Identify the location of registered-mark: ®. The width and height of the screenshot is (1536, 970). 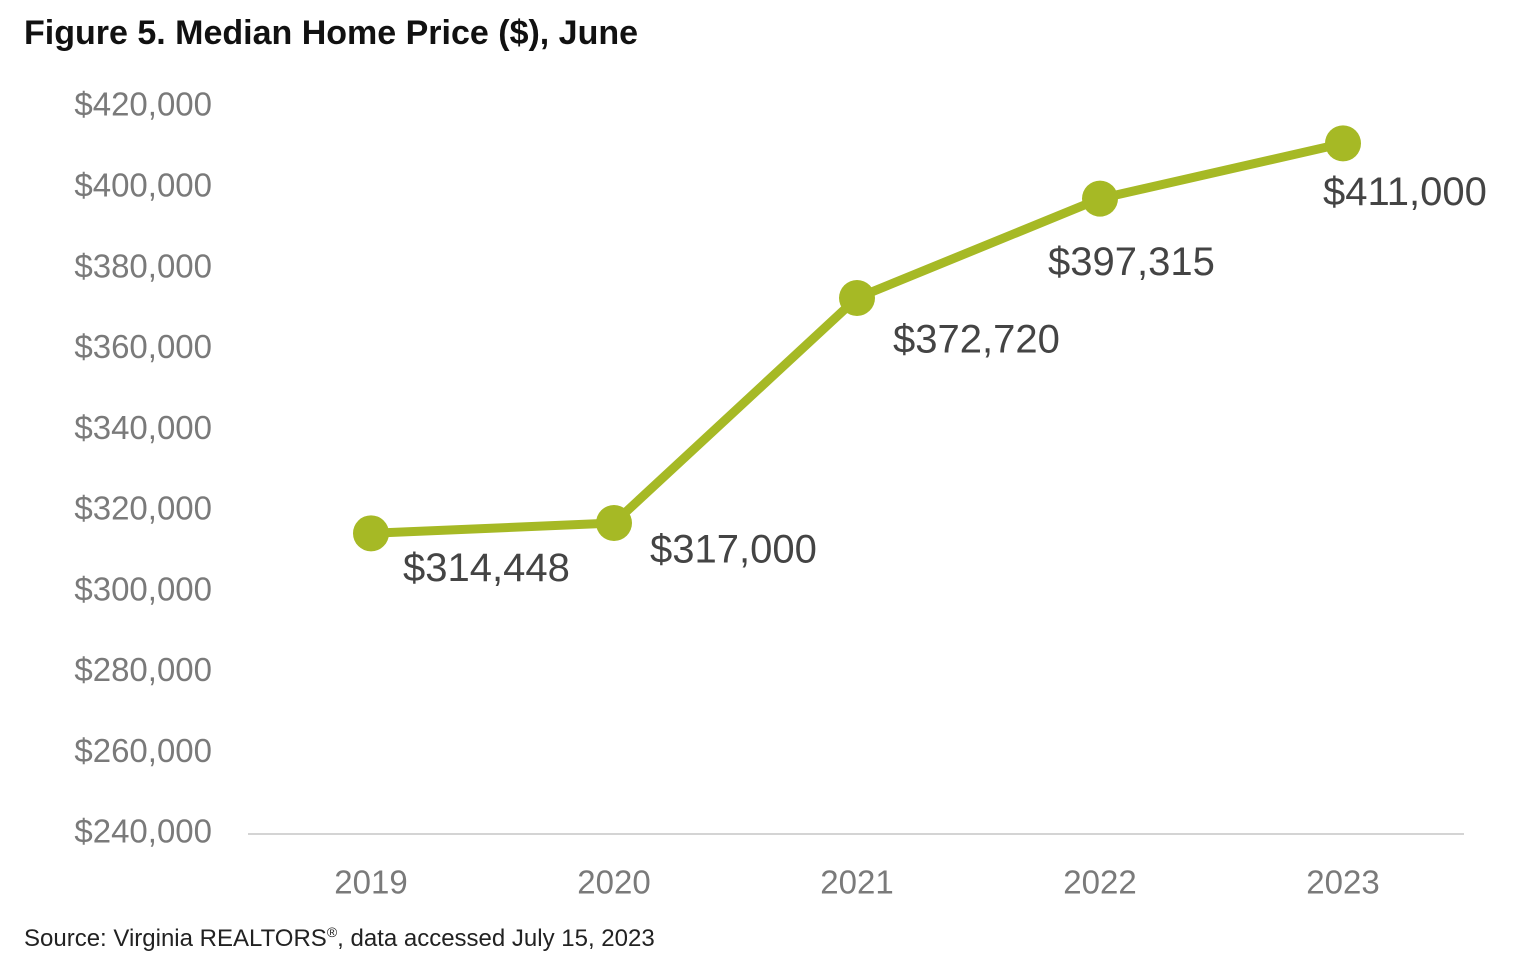
(332, 932).